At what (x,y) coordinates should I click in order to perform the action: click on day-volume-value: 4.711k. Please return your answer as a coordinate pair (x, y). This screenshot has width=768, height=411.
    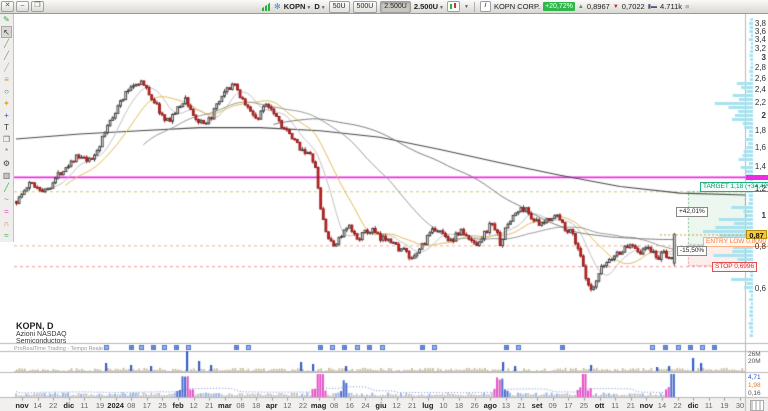
    Looking at the image, I should click on (671, 6).